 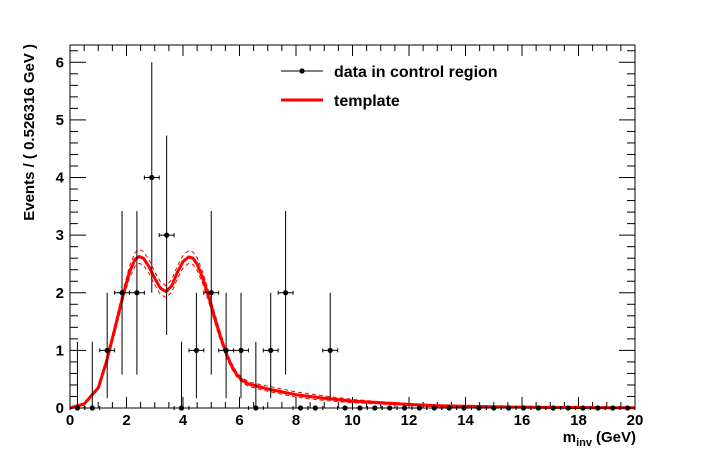 What do you see at coordinates (569, 437) in the screenshot?
I see `x-axis-title-main: m` at bounding box center [569, 437].